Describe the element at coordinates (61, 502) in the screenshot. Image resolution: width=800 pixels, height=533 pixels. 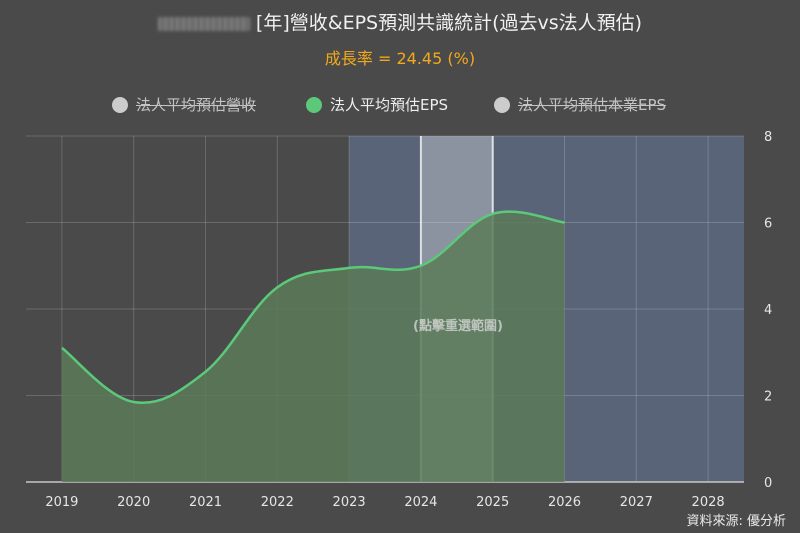
I see `x-tick-label: 2019` at that location.